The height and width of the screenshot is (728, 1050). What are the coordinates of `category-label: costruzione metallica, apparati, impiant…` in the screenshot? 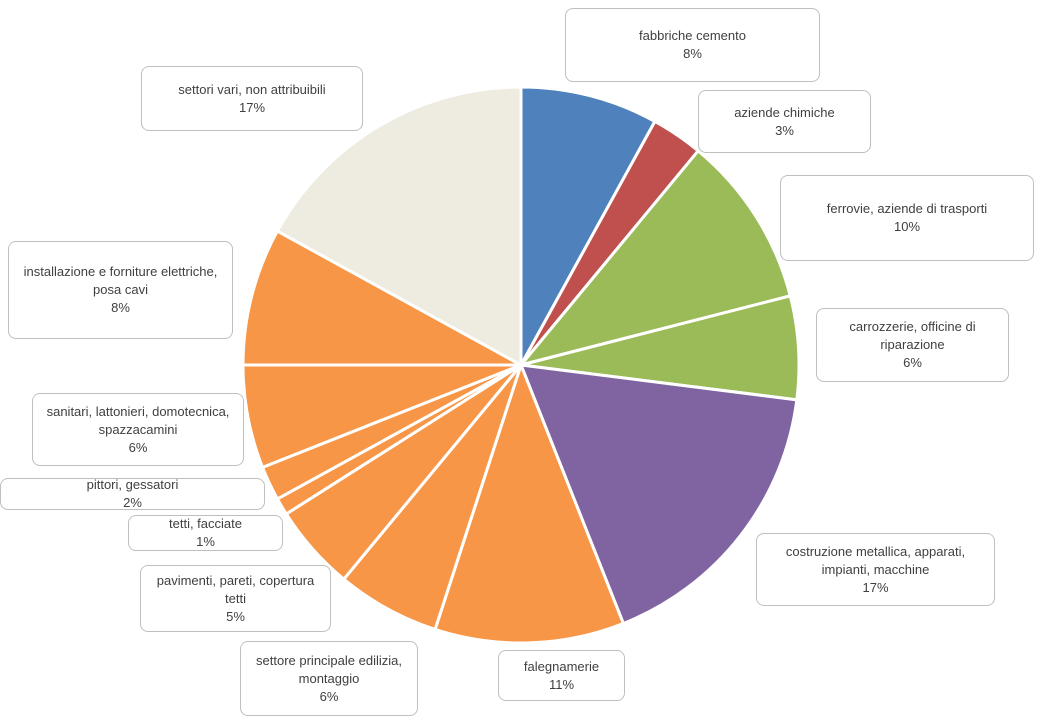 It's located at (875, 560).